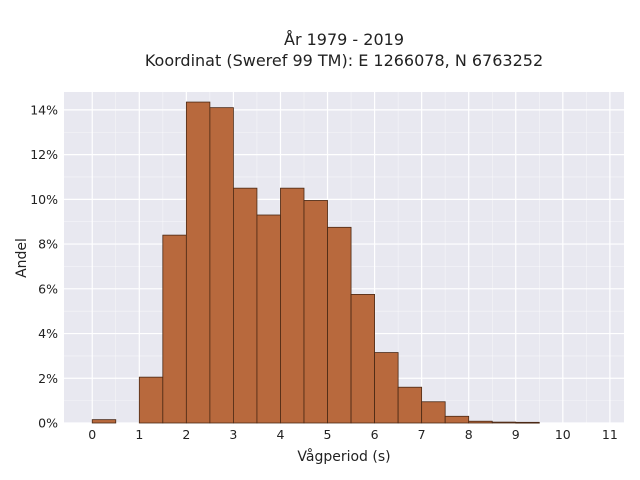 This screenshot has height=480, width=640. What do you see at coordinates (48, 333) in the screenshot?
I see `y-tick-label: 4%` at bounding box center [48, 333].